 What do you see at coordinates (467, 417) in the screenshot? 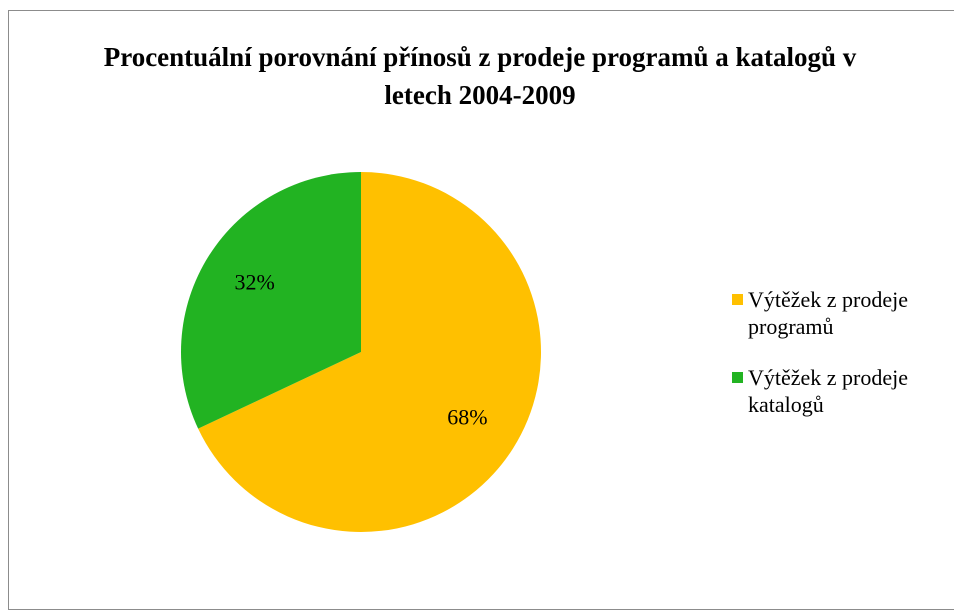
I see `data-label: 68%` at bounding box center [467, 417].